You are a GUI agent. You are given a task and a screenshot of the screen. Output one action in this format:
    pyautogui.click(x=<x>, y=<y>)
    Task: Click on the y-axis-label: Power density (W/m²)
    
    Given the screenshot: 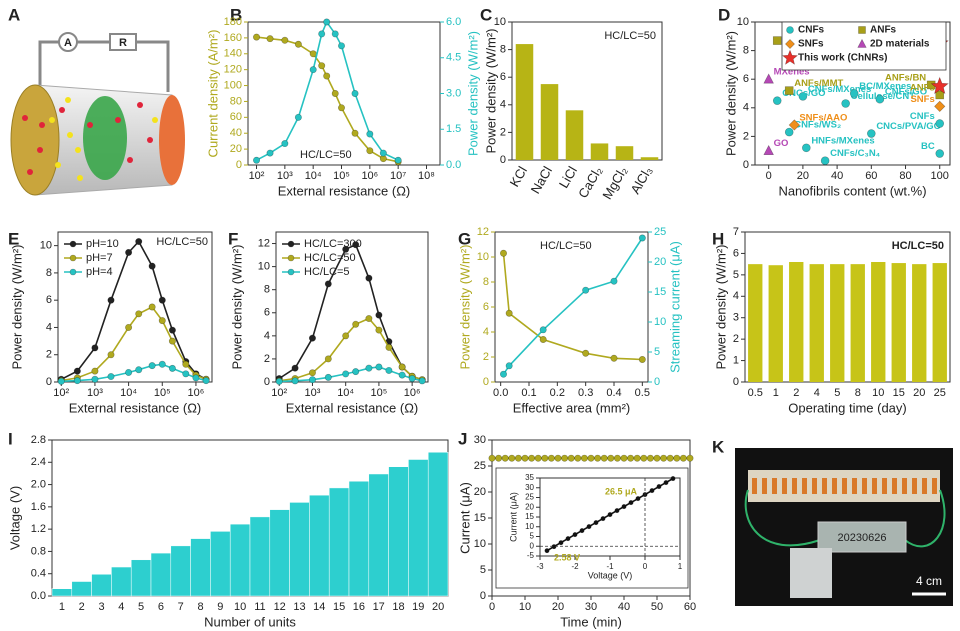 What is the action you would take?
    pyautogui.click(x=16, y=307)
    